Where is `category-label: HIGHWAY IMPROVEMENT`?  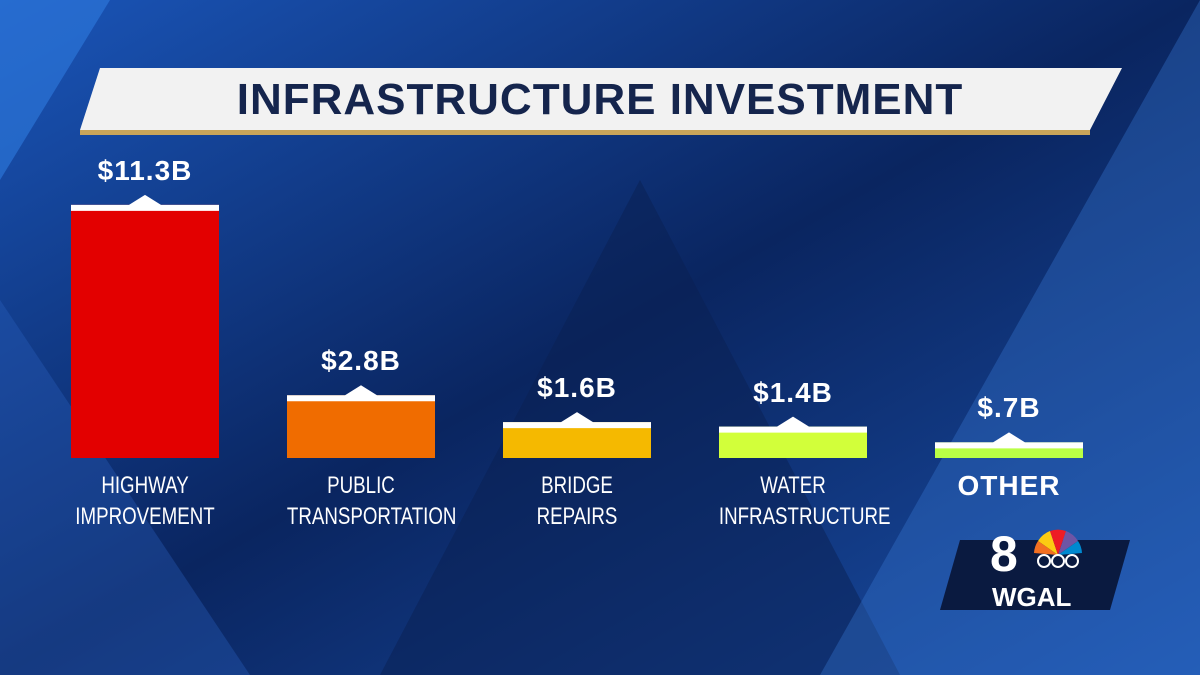
category-label: HIGHWAY IMPROVEMENT is located at coordinates (145, 501).